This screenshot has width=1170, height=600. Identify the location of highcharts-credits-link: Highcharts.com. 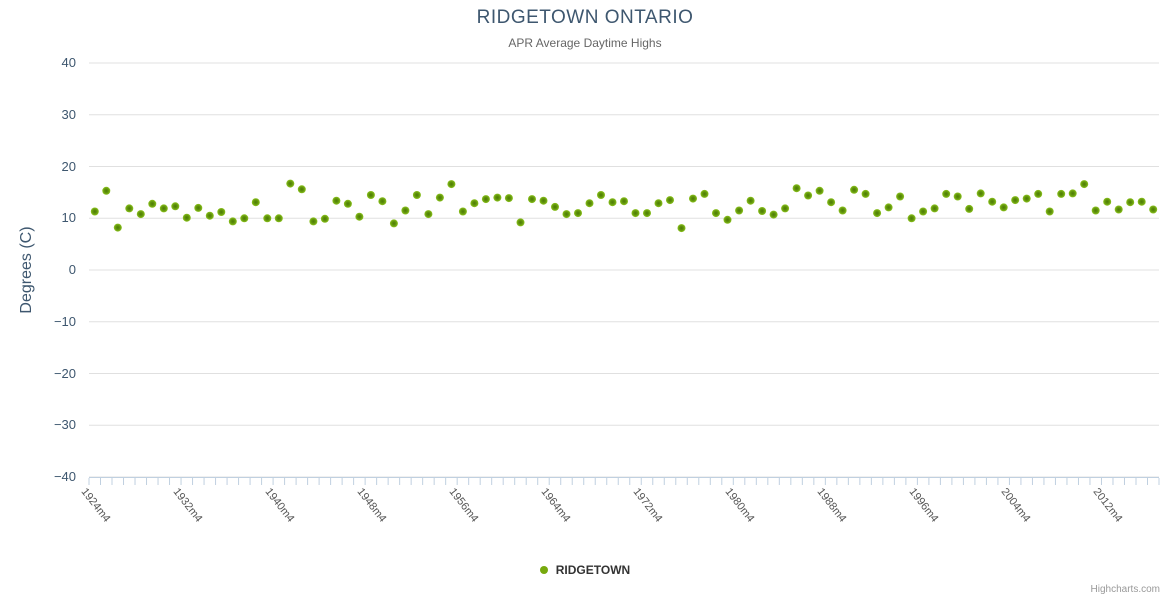
(1125, 589).